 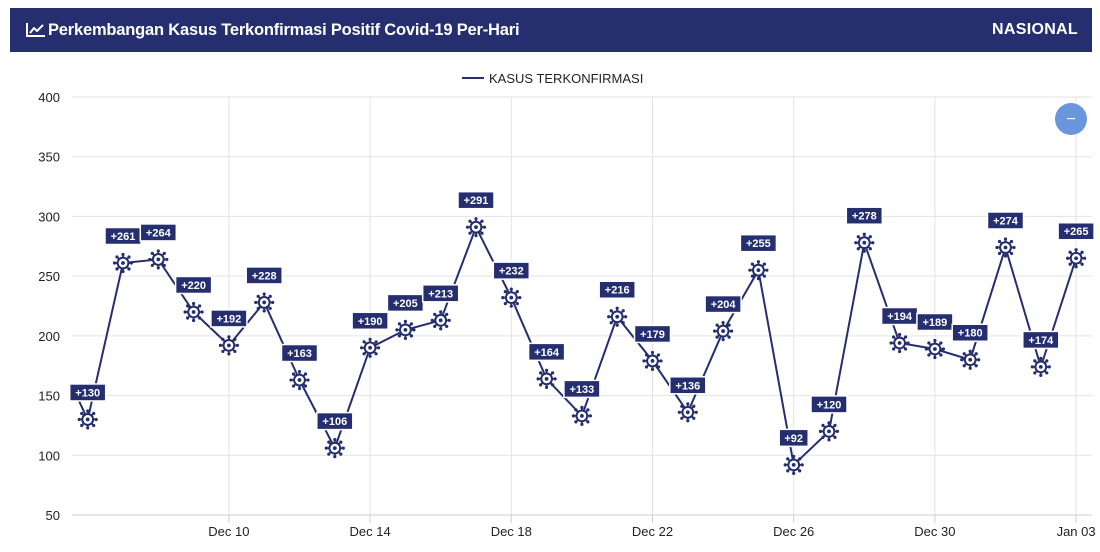 I want to click on collapse-button: −, so click(x=1071, y=119).